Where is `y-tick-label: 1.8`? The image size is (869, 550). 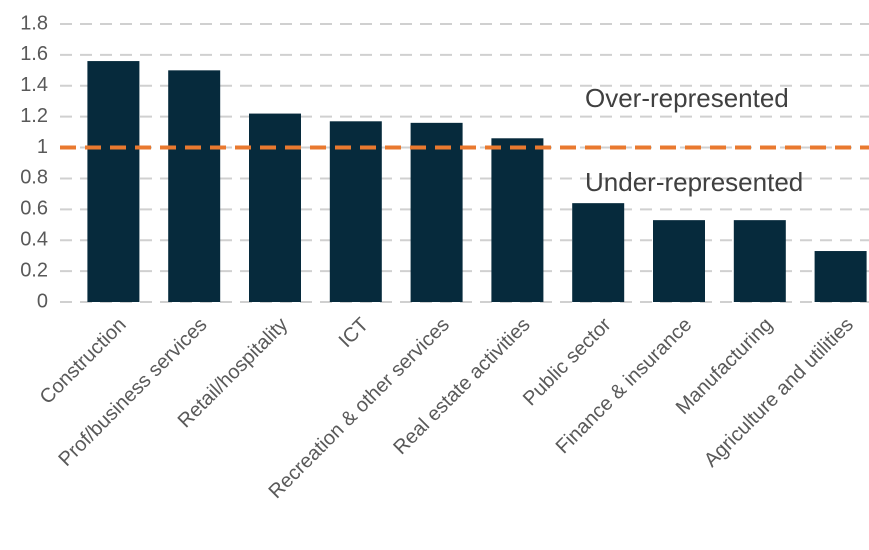 y-tick-label: 1.8 is located at coordinates (34, 23).